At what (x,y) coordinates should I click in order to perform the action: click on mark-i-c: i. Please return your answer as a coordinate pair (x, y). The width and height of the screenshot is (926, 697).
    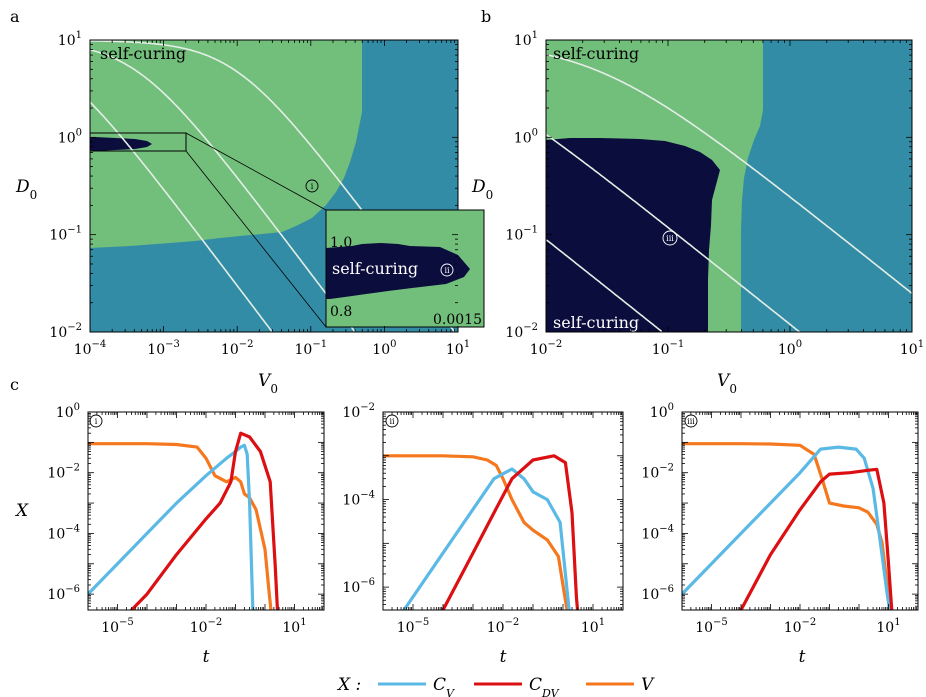
    Looking at the image, I should click on (96, 421).